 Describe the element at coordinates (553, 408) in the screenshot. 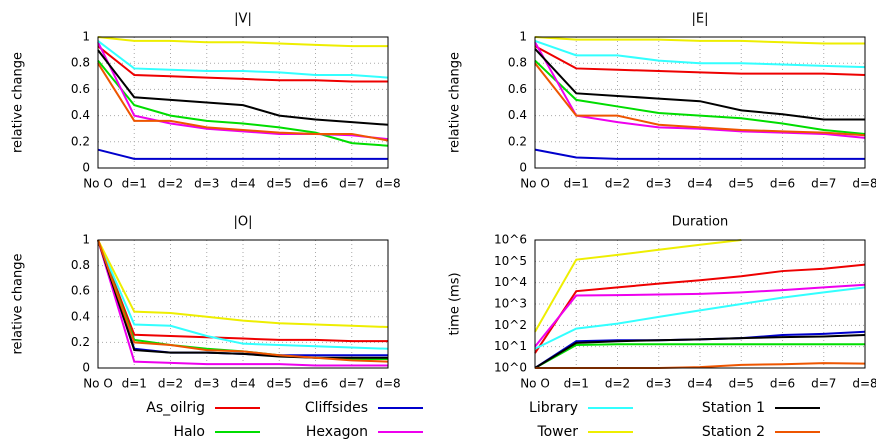

I see `legend-label: Library` at that location.